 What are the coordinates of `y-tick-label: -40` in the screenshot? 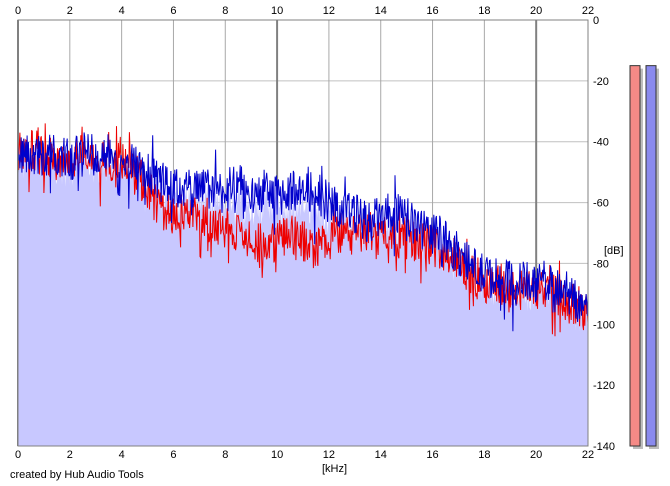 It's located at (601, 143).